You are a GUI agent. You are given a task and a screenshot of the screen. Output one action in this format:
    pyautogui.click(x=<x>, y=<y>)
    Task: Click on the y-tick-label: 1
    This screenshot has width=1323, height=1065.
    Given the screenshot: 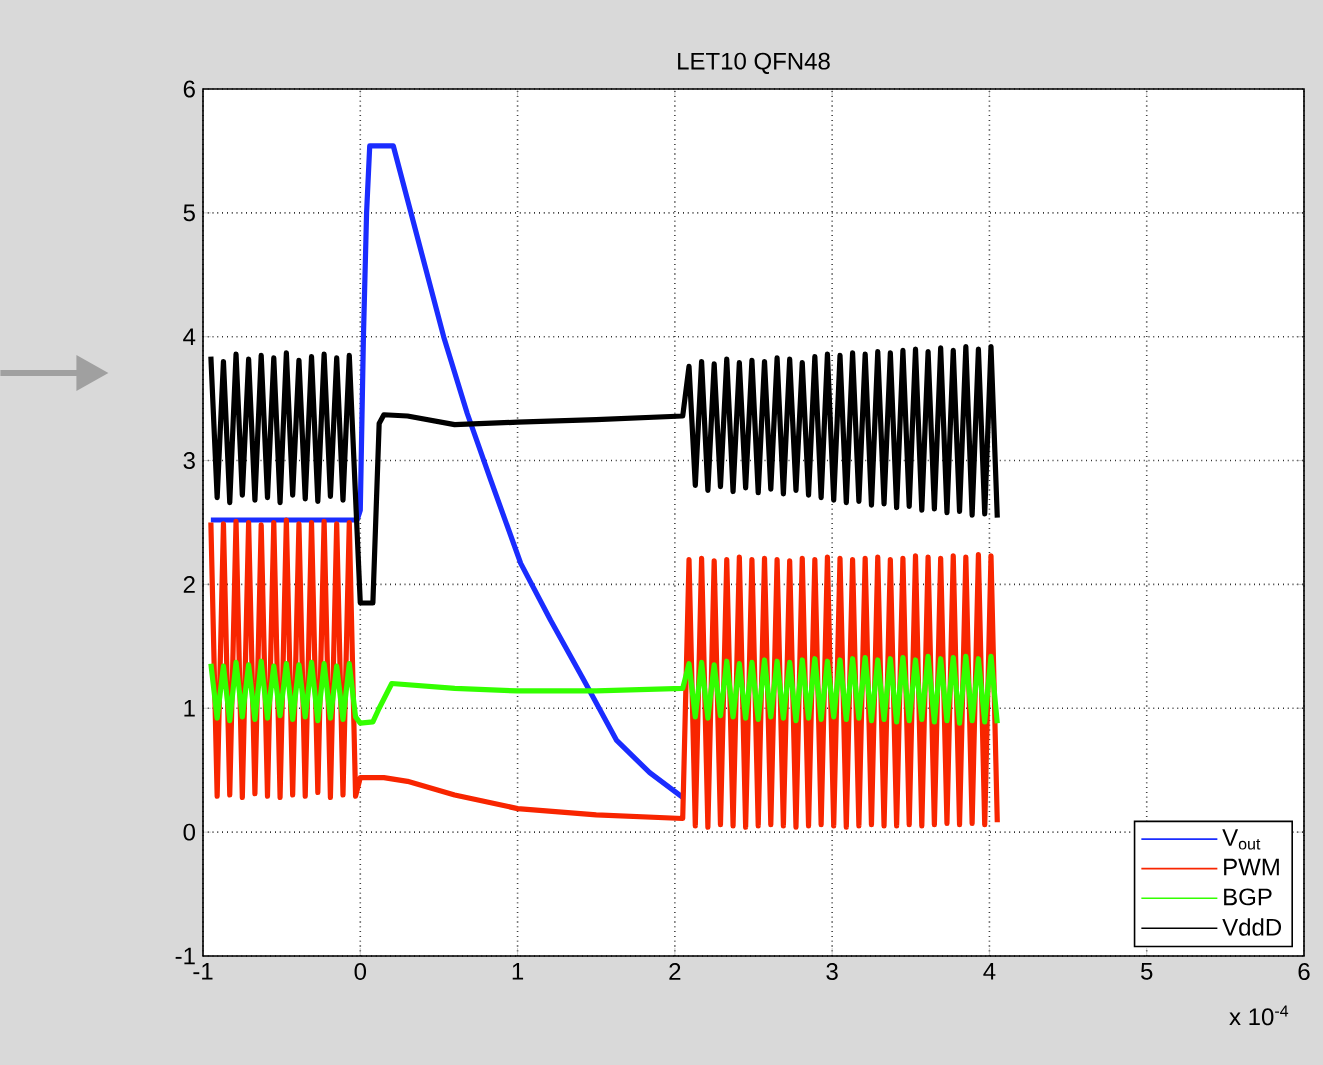 What is the action you would take?
    pyautogui.click(x=189, y=708)
    